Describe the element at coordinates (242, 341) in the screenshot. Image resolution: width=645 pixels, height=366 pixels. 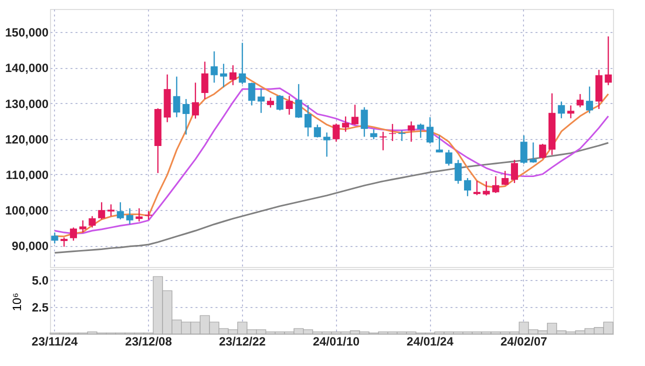
I see `x-tick-label: 23/12/22` at that location.